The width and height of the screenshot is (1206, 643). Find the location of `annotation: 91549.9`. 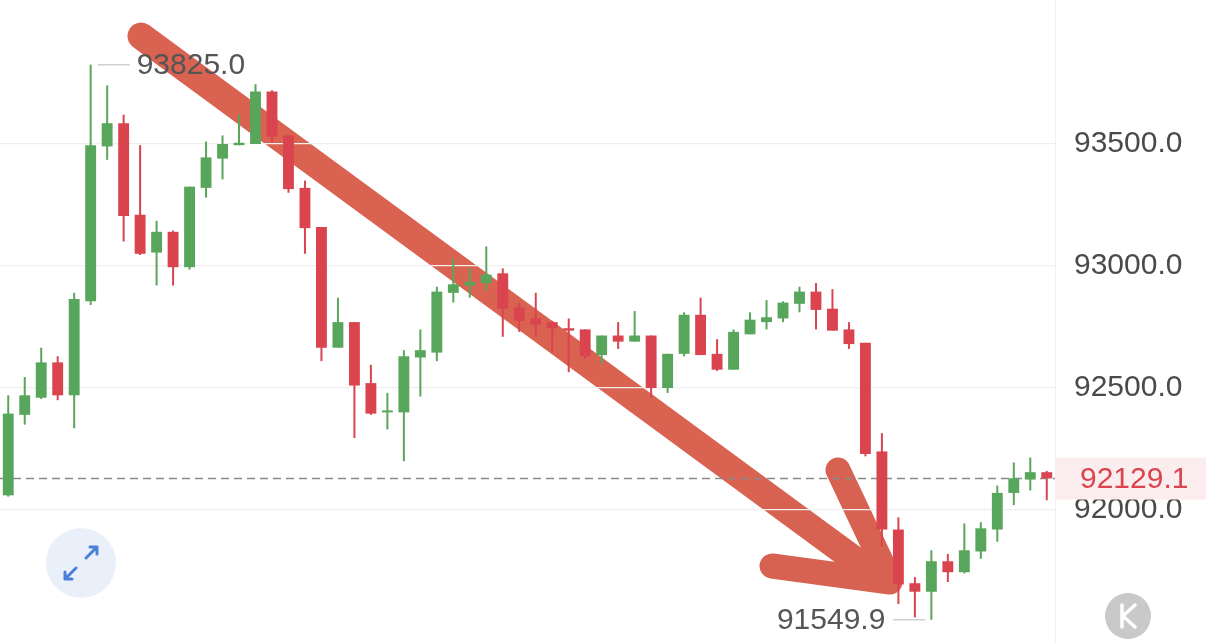

annotation: 91549.9 is located at coordinates (831, 619).